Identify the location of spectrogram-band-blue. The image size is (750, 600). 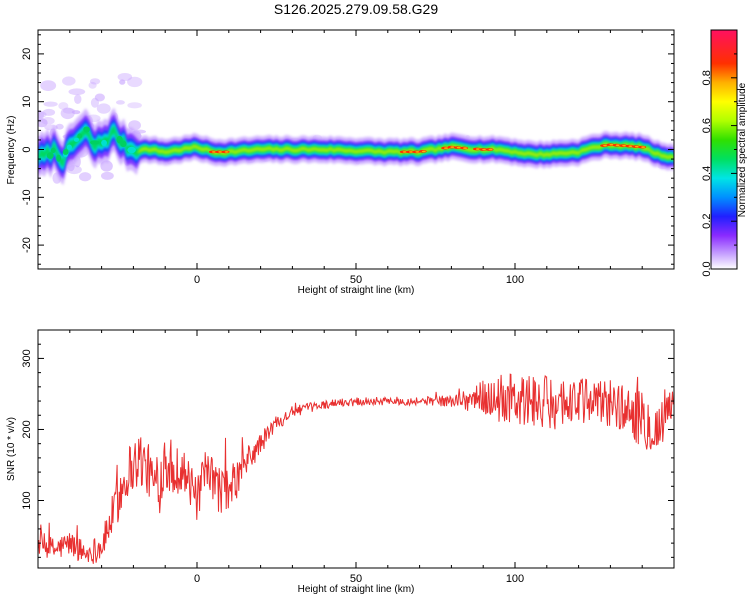
(356, 146).